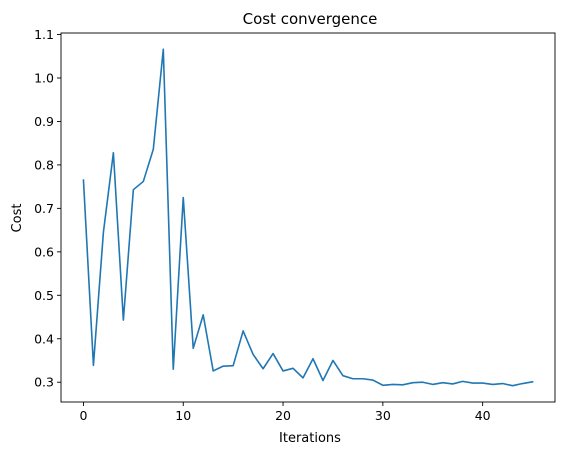  I want to click on y-axis-label: Cost, so click(17, 218).